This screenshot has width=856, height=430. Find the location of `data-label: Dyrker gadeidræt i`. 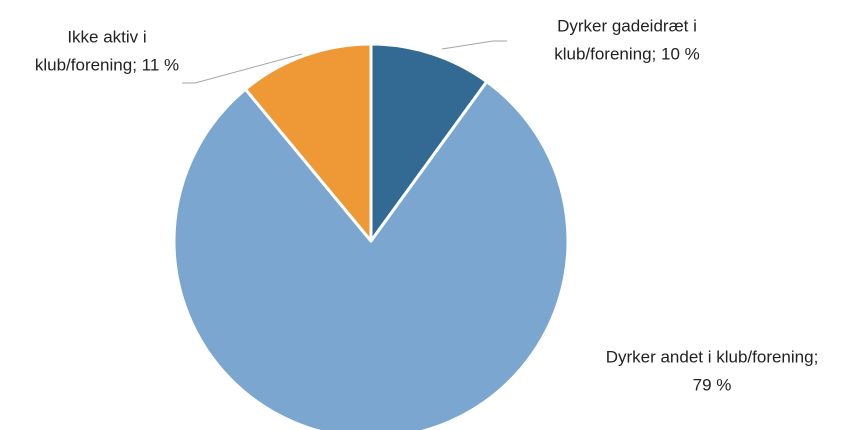

data-label: Dyrker gadeidræt i is located at coordinates (627, 25).